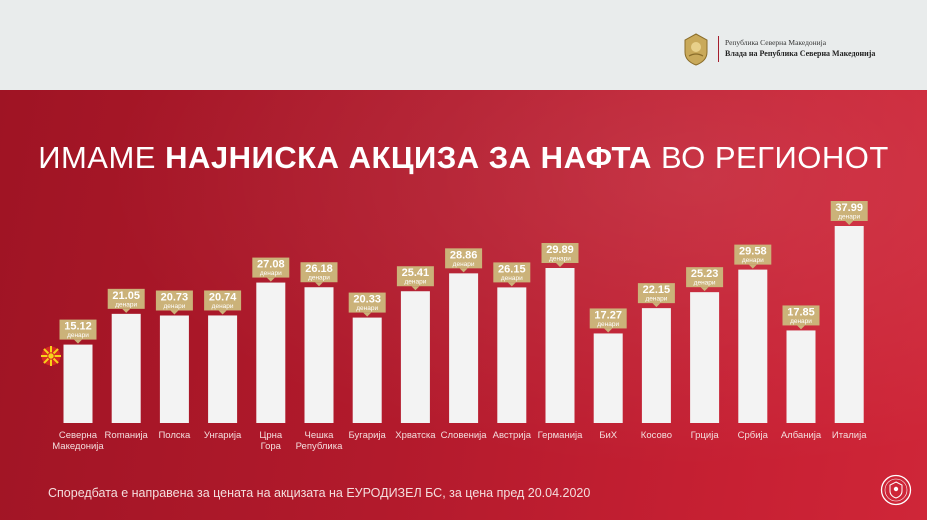 This screenshot has width=927, height=520. I want to click on category-tick-label: Северна Македонија, so click(78, 441).